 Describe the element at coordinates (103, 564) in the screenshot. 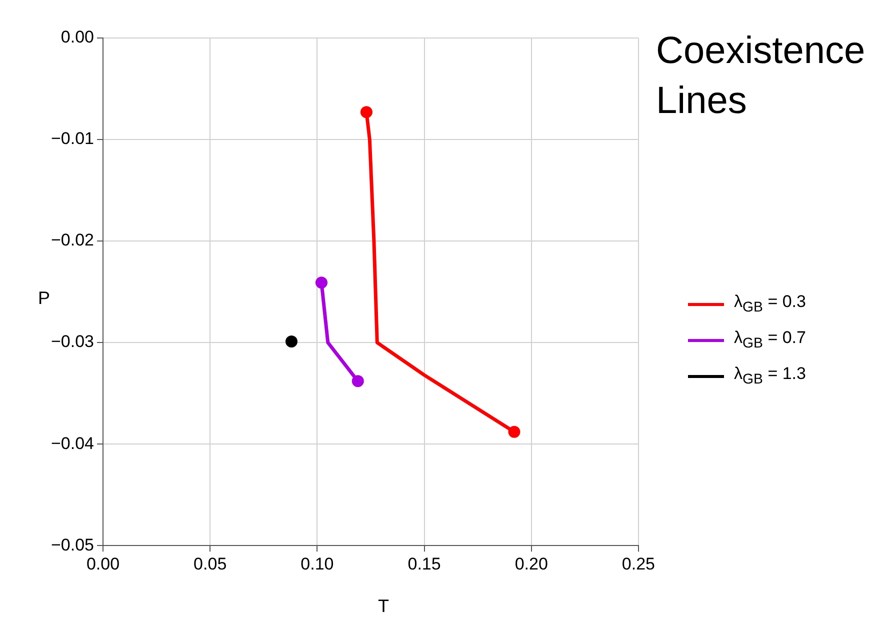

I see `x-tick-label: 0.00` at that location.